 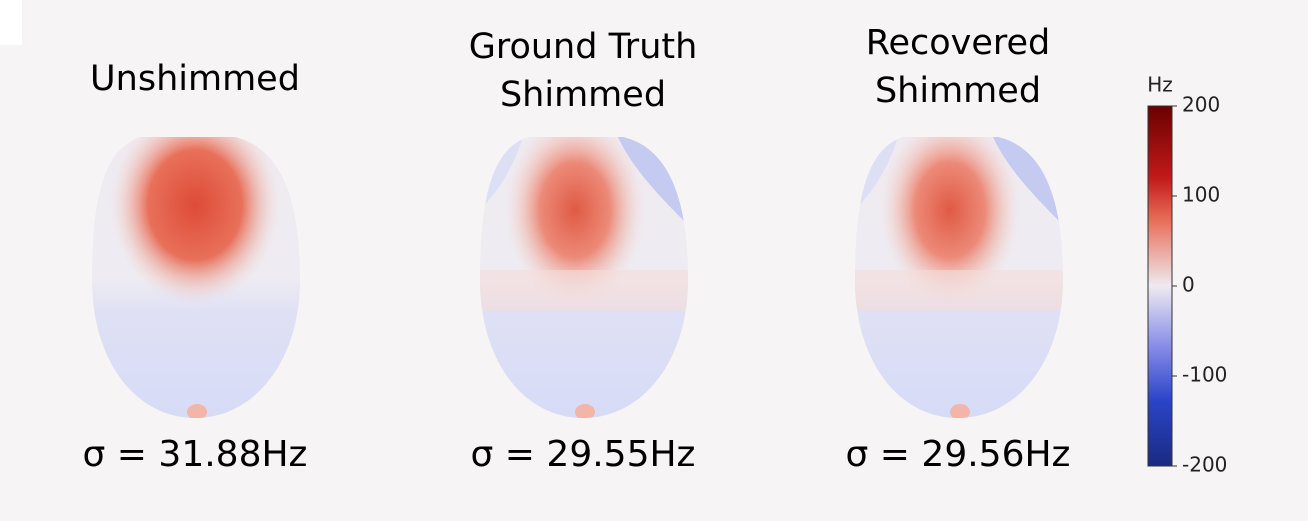 I want to click on panel: Unshimmed σ = 31.88Hz, so click(x=195, y=267).